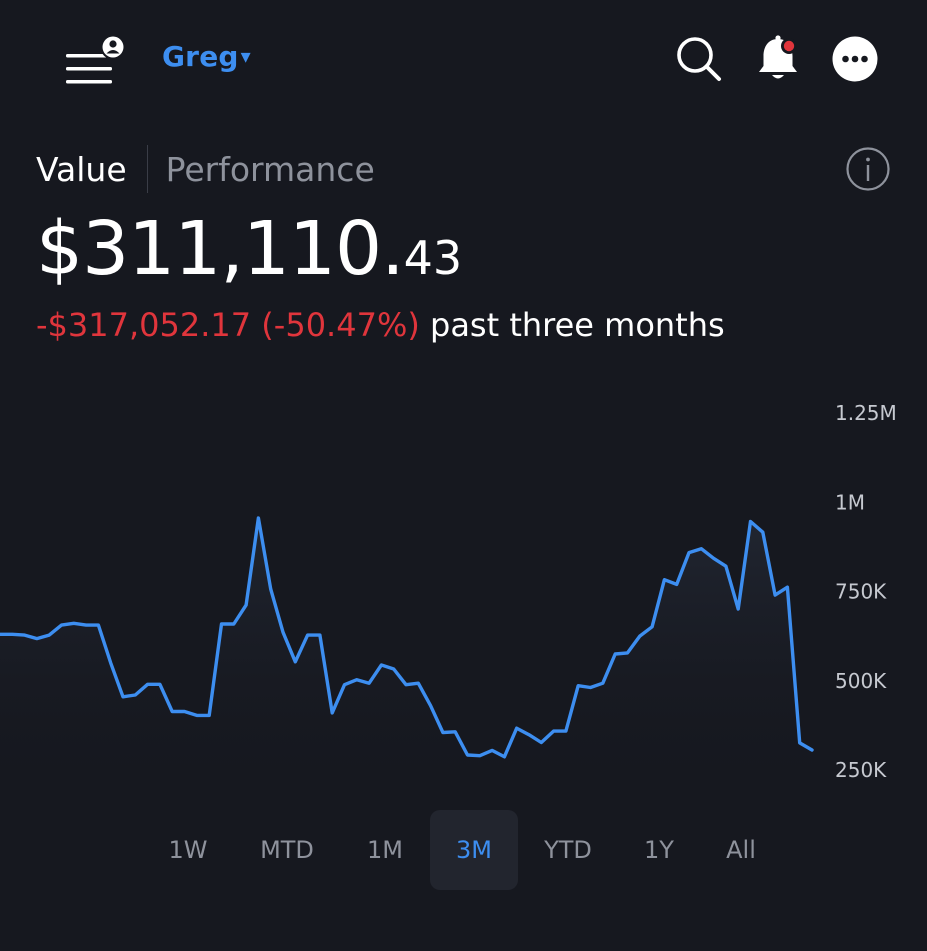 This screenshot has height=951, width=927. I want to click on info-icon, so click(868, 169).